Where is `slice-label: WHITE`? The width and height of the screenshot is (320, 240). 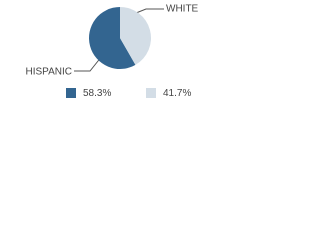 slice-label: WHITE is located at coordinates (182, 9).